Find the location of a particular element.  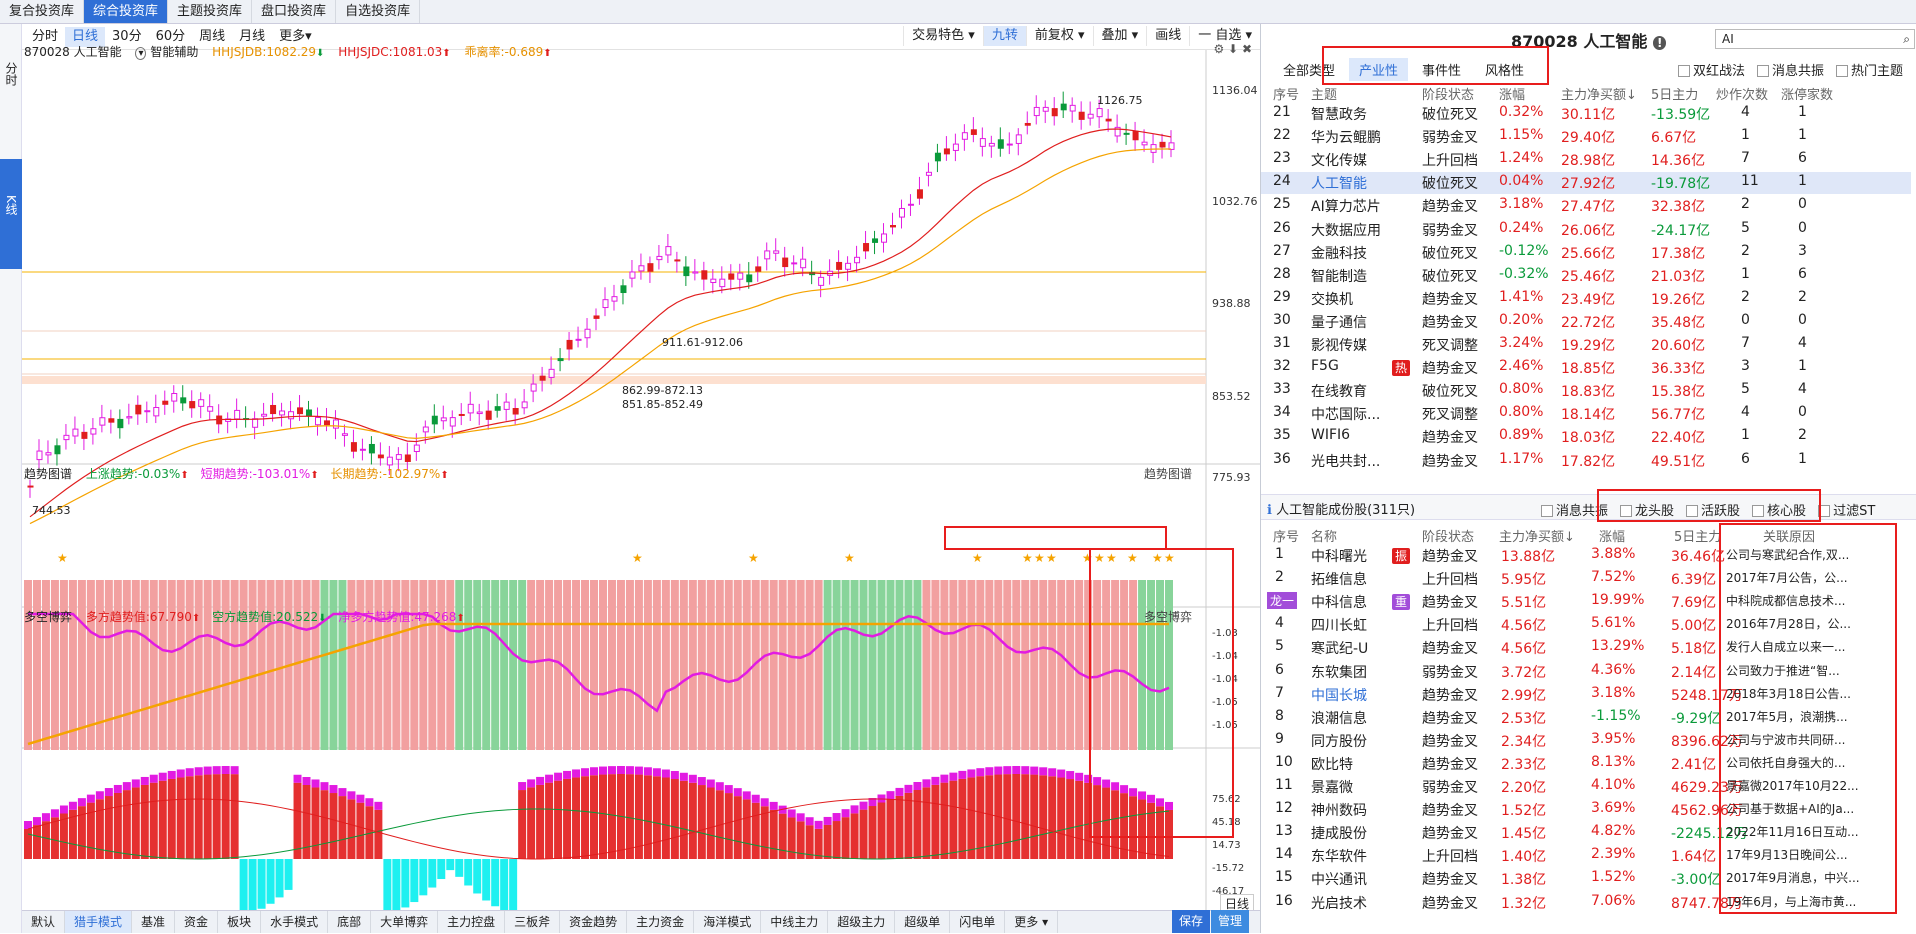

period-tab-1: 日线 is located at coordinates (85, 36).